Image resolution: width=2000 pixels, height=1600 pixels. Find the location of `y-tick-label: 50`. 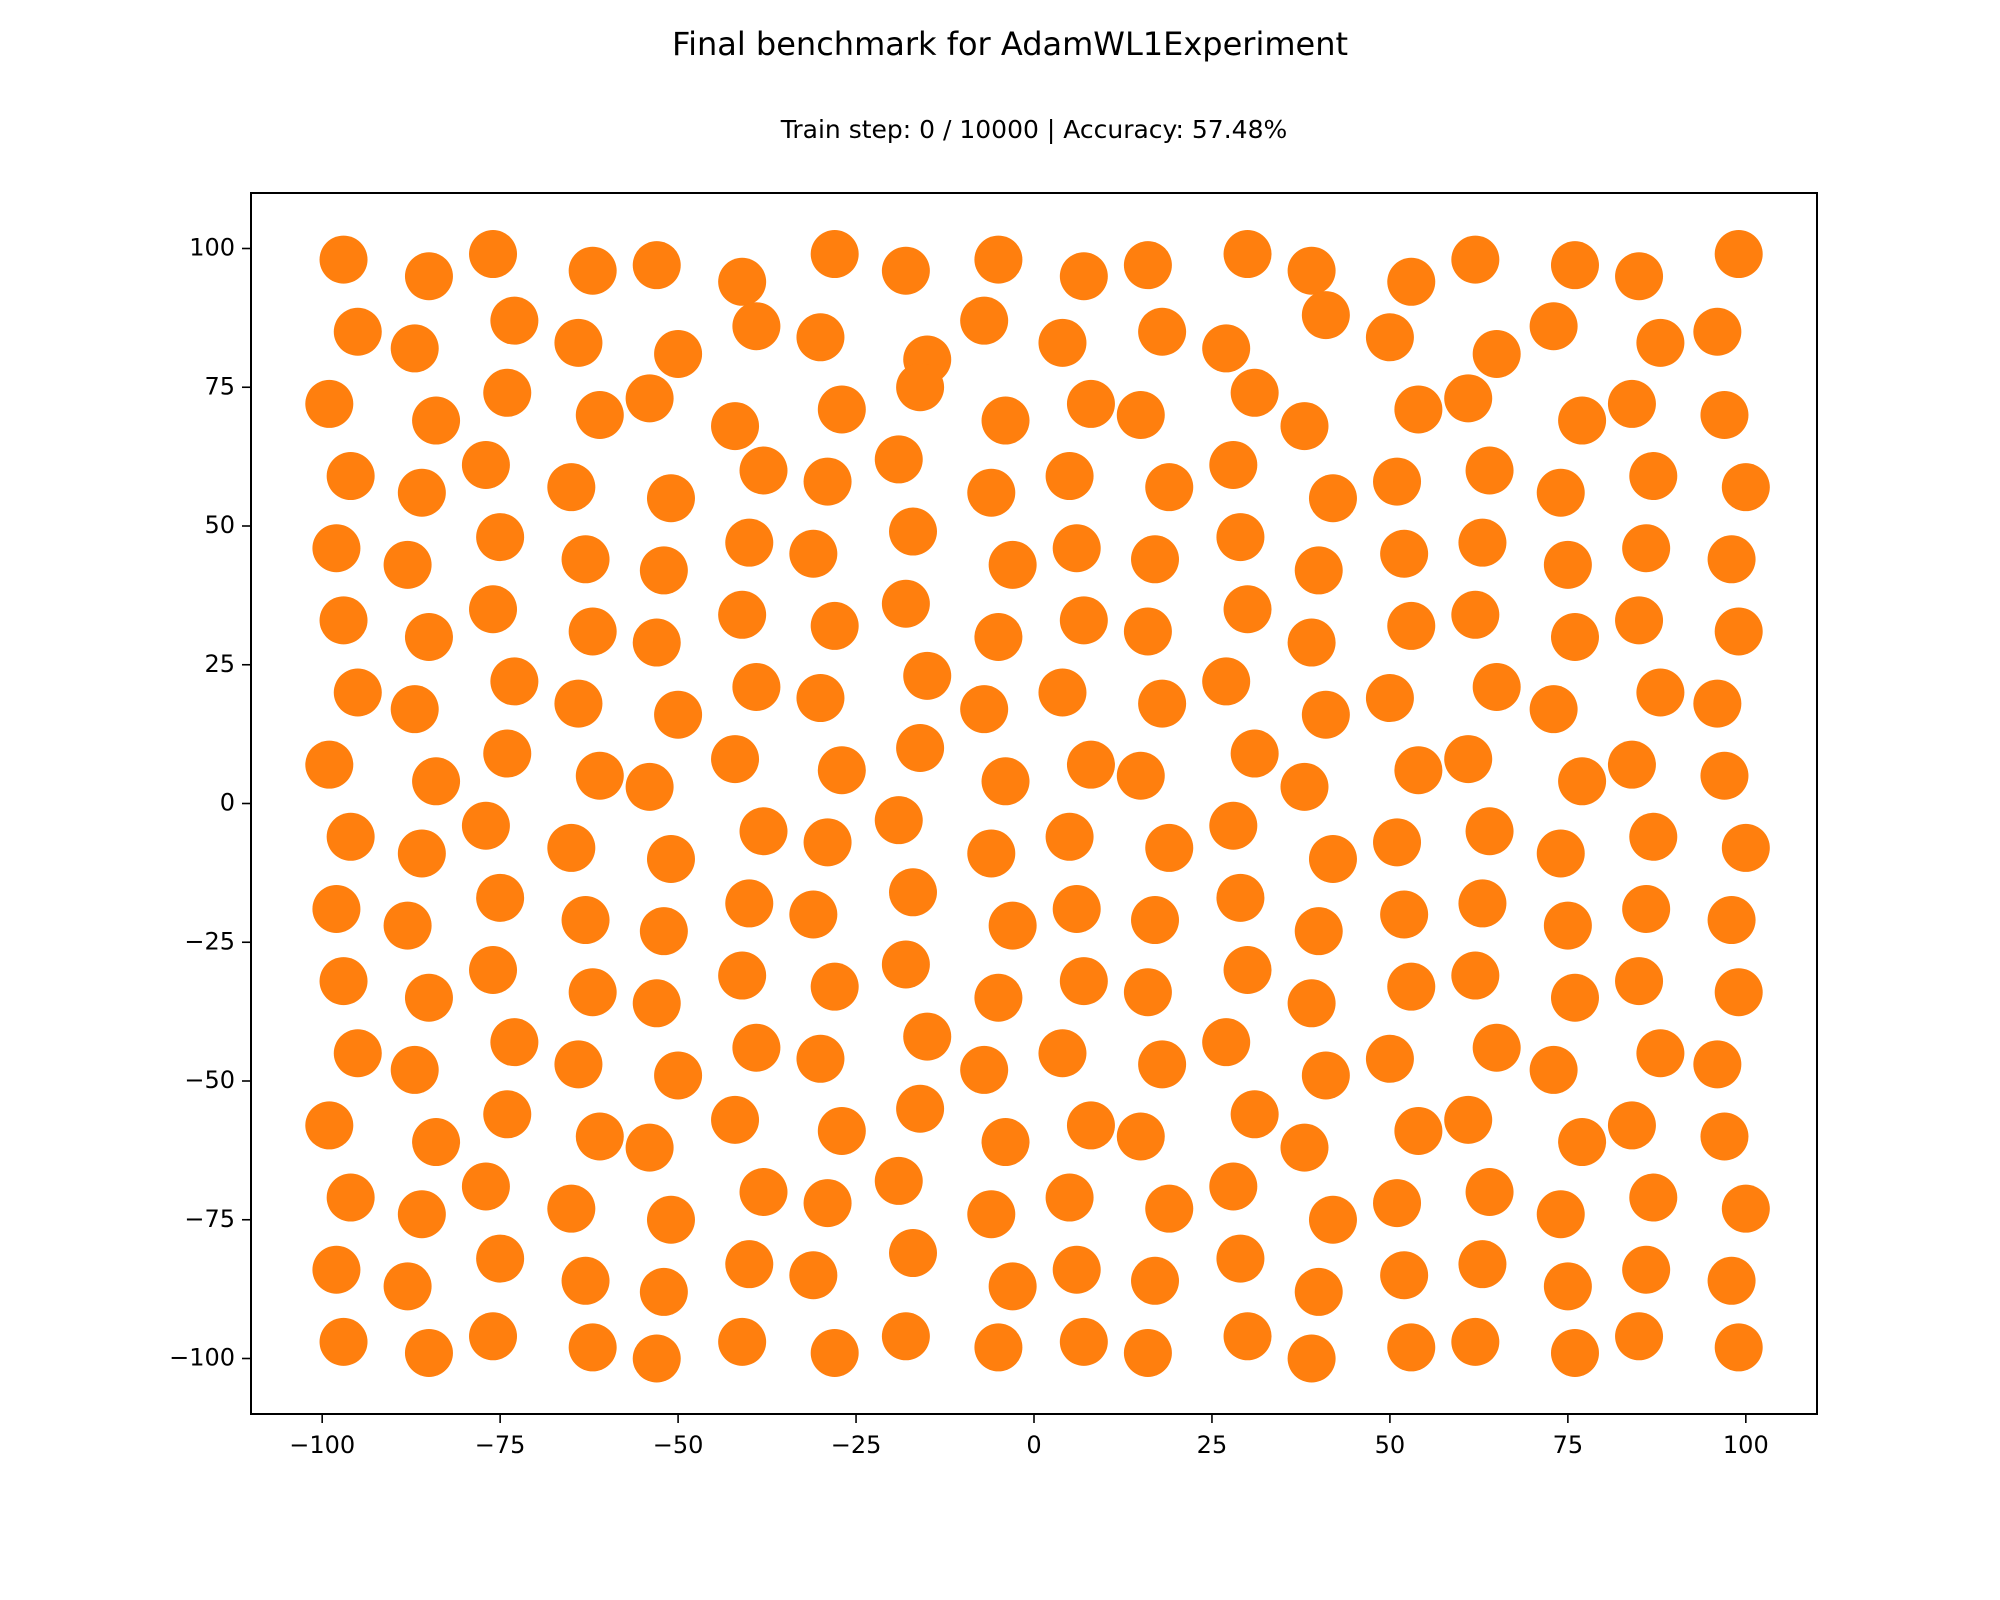

y-tick-label: 50 is located at coordinates (219, 525).